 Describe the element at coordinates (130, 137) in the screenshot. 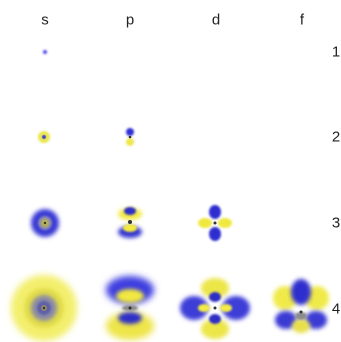

I see `orbital-2p` at that location.